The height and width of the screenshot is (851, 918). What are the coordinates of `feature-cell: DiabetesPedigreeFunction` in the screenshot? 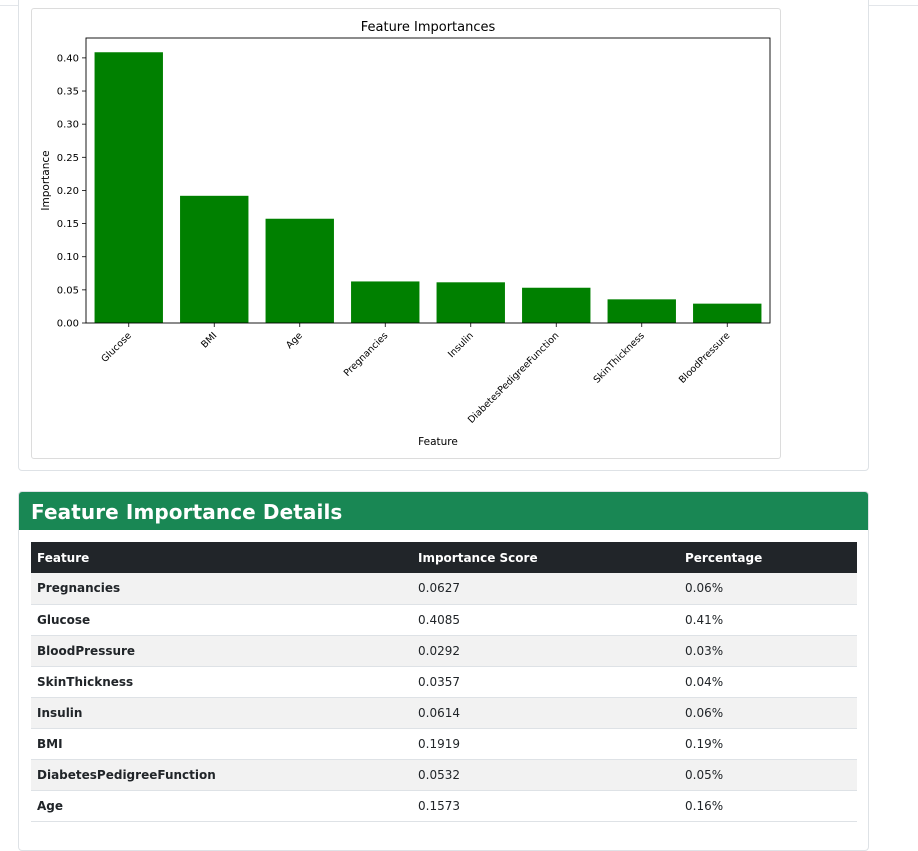 It's located at (221, 775).